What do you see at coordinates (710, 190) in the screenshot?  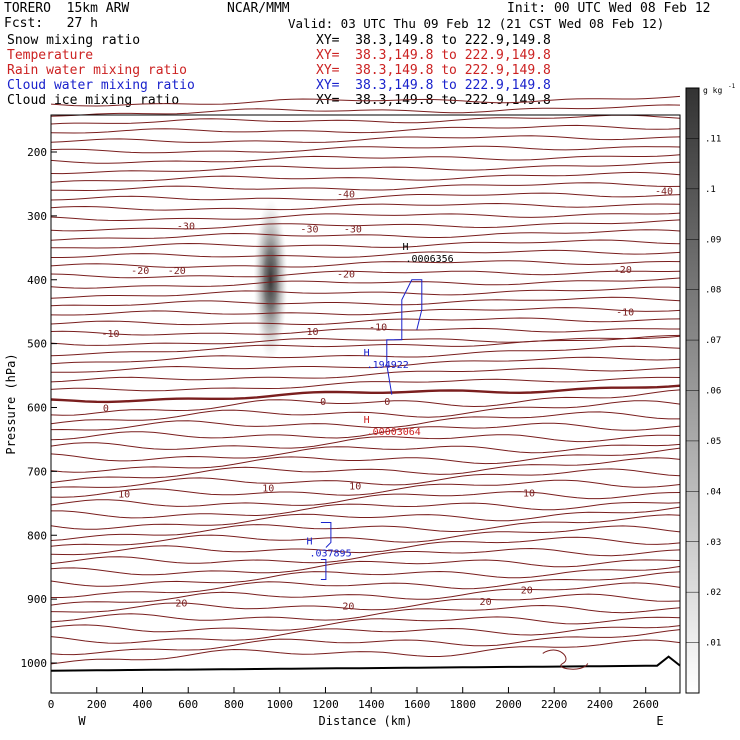 I see `colorbar-tick-label: .1` at bounding box center [710, 190].